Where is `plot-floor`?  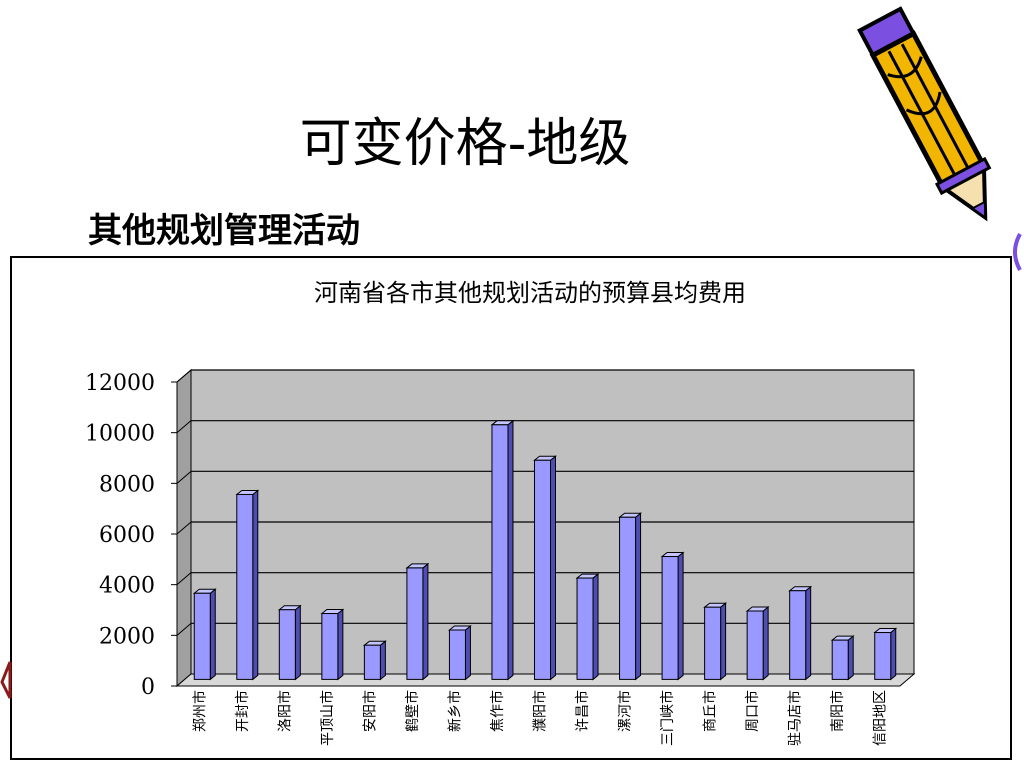
plot-floor is located at coordinates (545, 680).